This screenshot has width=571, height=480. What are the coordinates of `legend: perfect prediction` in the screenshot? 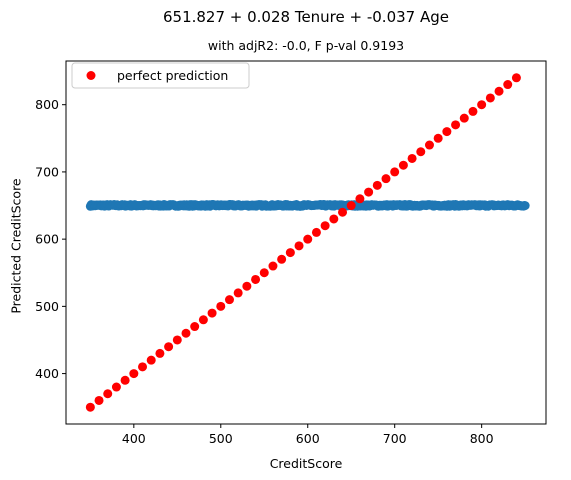 It's located at (160, 75).